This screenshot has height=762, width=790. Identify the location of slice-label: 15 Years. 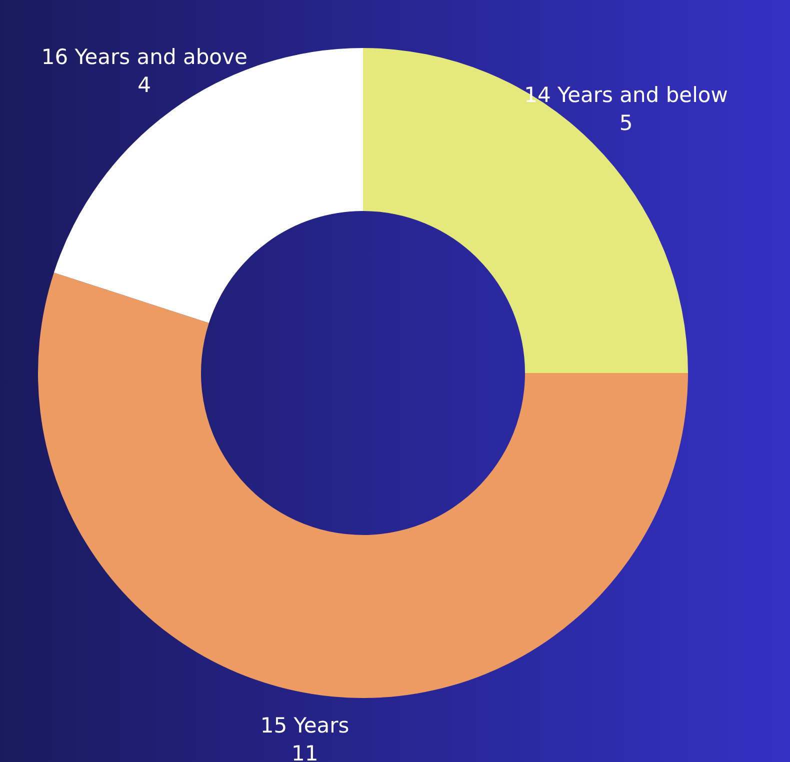
(305, 725).